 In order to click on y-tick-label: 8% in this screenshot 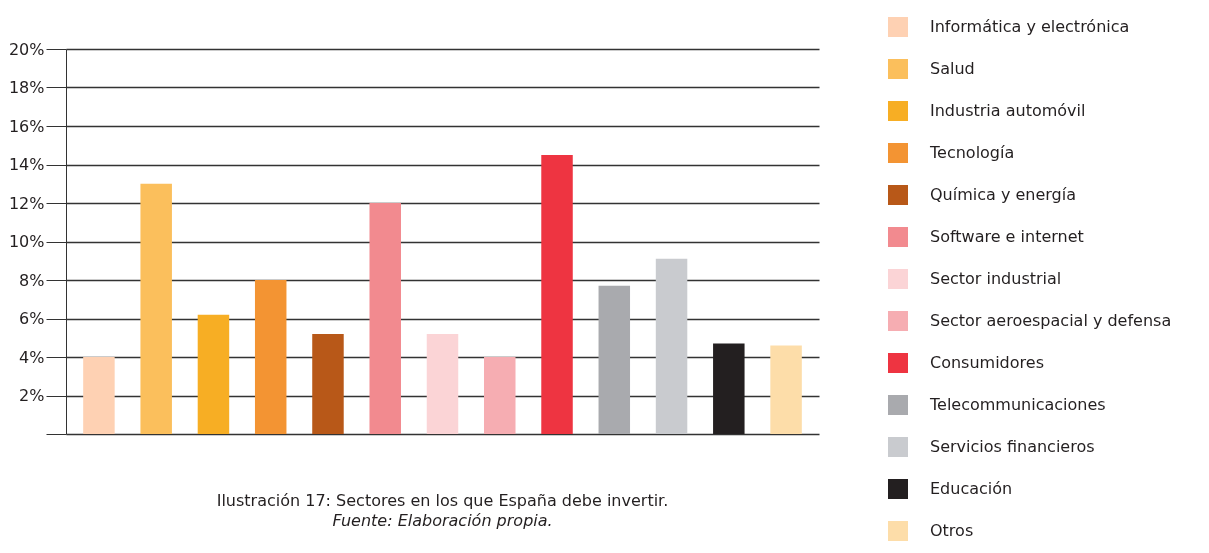, I will do `click(32, 280)`.